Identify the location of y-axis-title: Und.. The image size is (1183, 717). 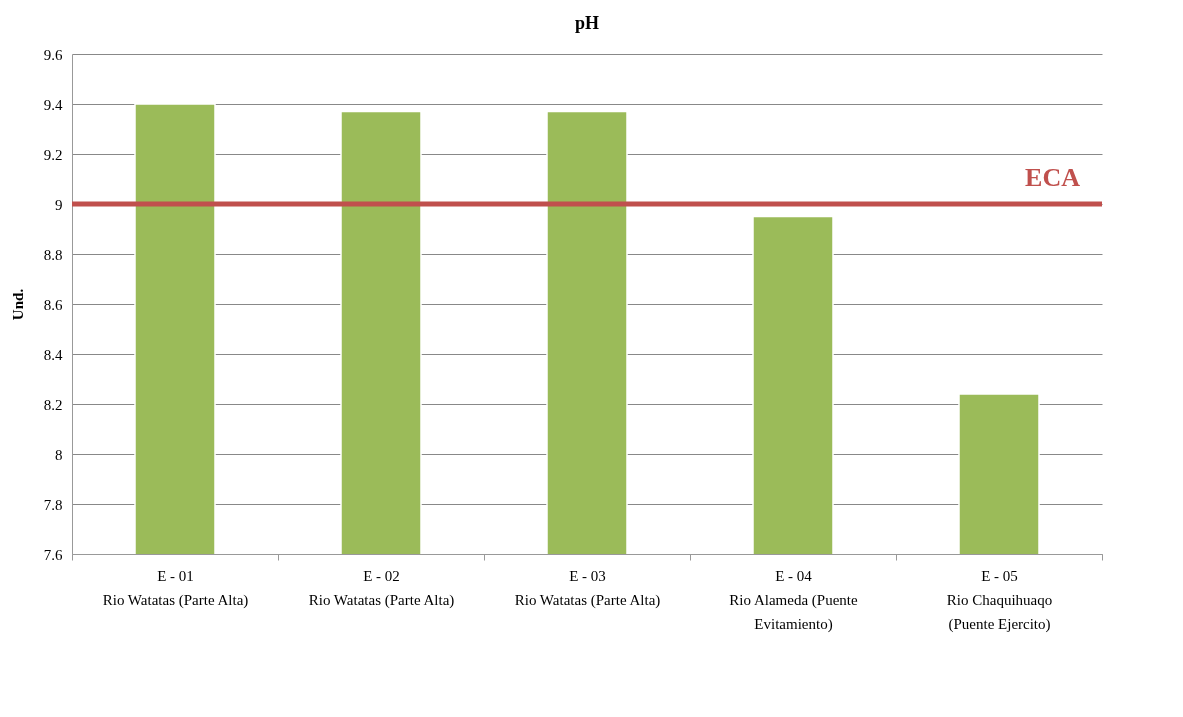
(17, 304).